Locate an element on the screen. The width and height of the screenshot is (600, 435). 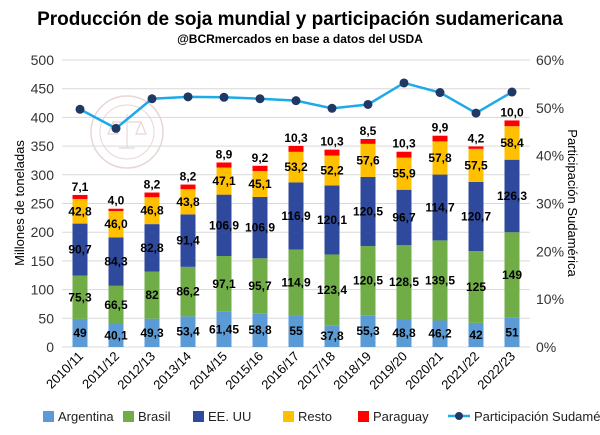
y2-tick-label: 50% is located at coordinates (550, 108).